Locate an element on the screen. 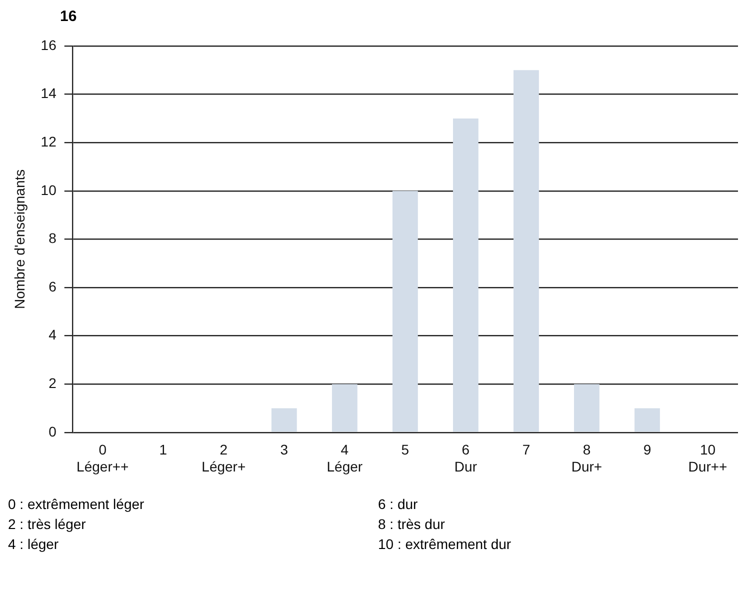 This screenshot has height=594, width=756. x-tick-label: 8 Dur+ is located at coordinates (586, 458).